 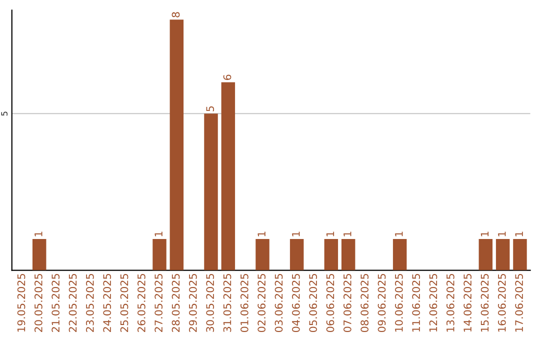 What do you see at coordinates (107, 303) in the screenshot?
I see `x-tick-label: 24.05.2025` at bounding box center [107, 303].